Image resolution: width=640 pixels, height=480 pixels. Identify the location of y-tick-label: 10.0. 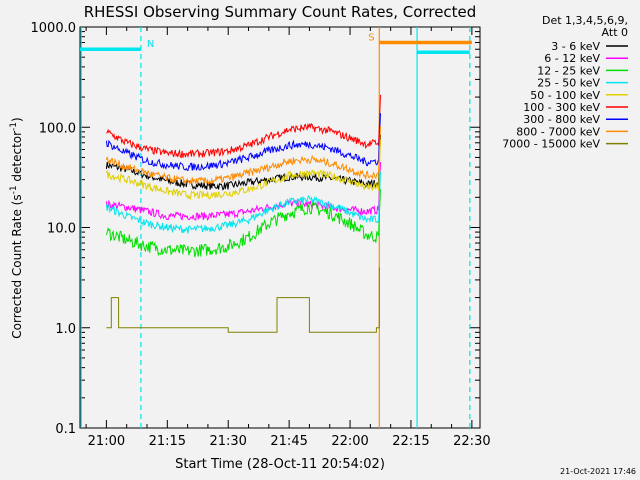
(61, 229).